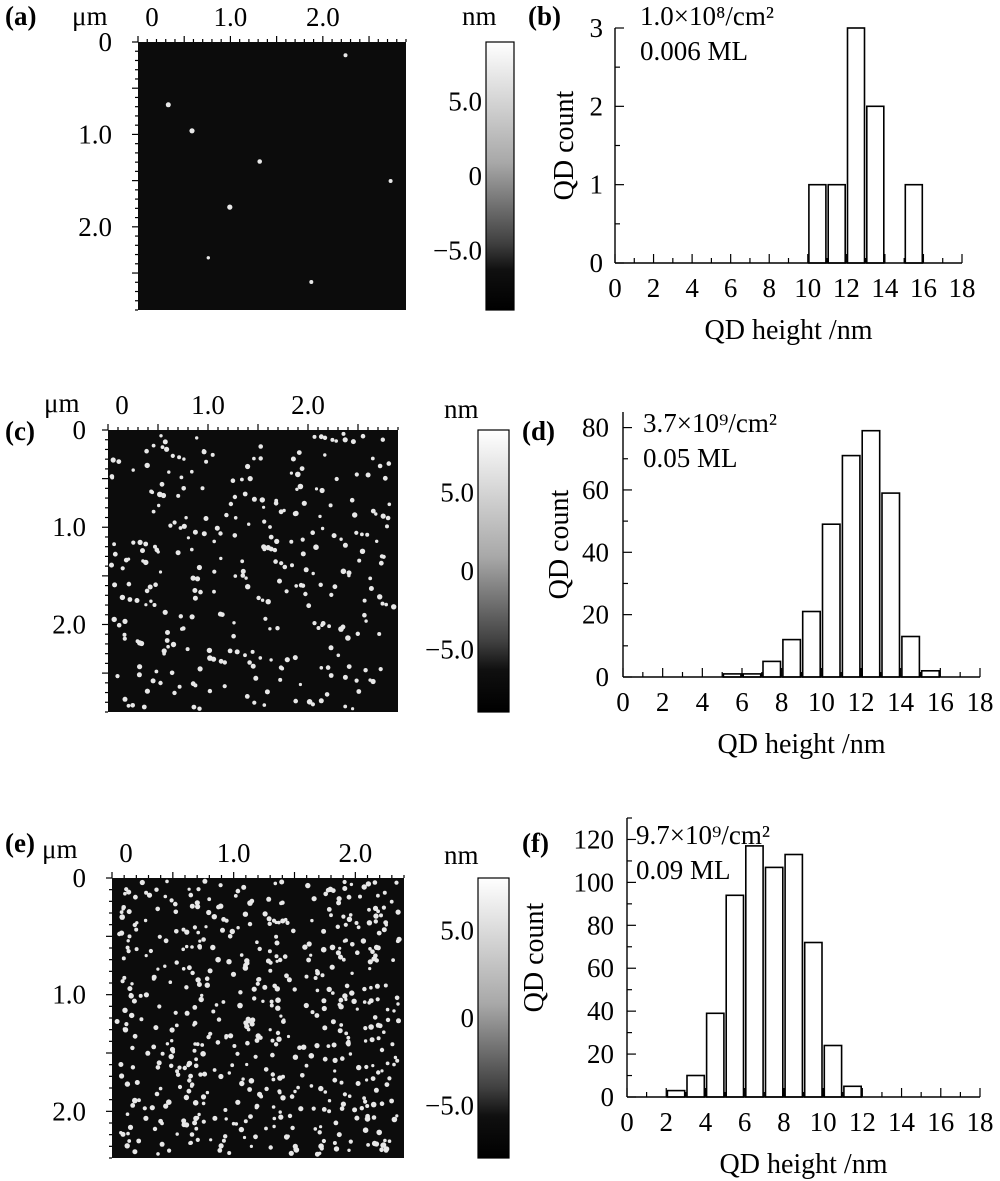 This screenshot has height=1181, width=1000. Describe the element at coordinates (742, 702) in the screenshot. I see `x-tick-label: 6` at that location.